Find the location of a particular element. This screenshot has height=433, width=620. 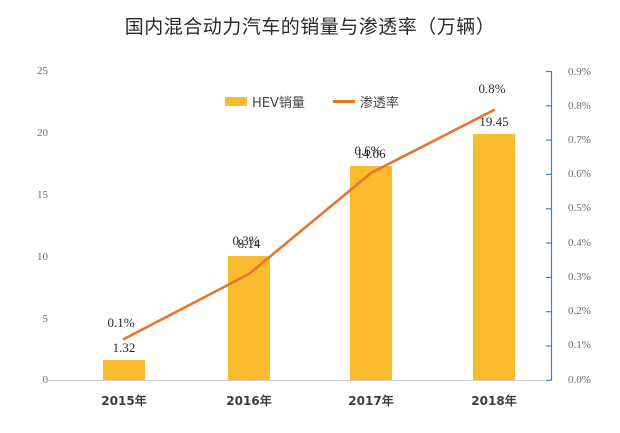

right-axis-tick-05: 0.5% is located at coordinates (579, 208).